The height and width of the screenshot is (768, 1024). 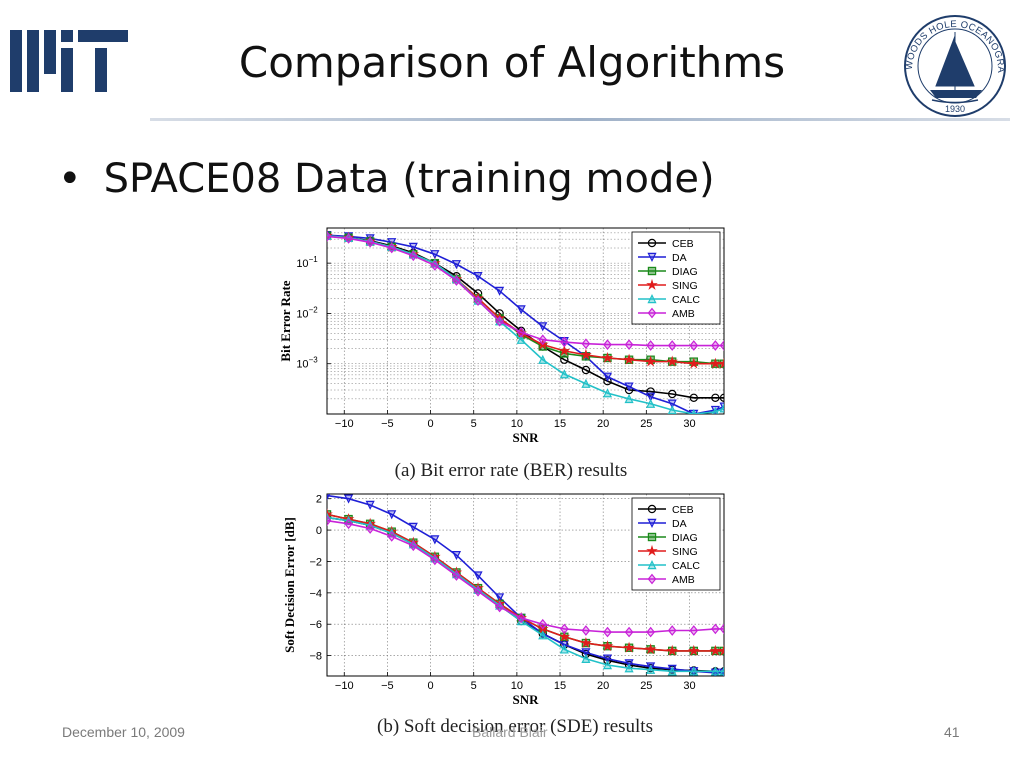 What do you see at coordinates (285, 320) in the screenshot?
I see `ber-ylabel: Bit Error Rate` at bounding box center [285, 320].